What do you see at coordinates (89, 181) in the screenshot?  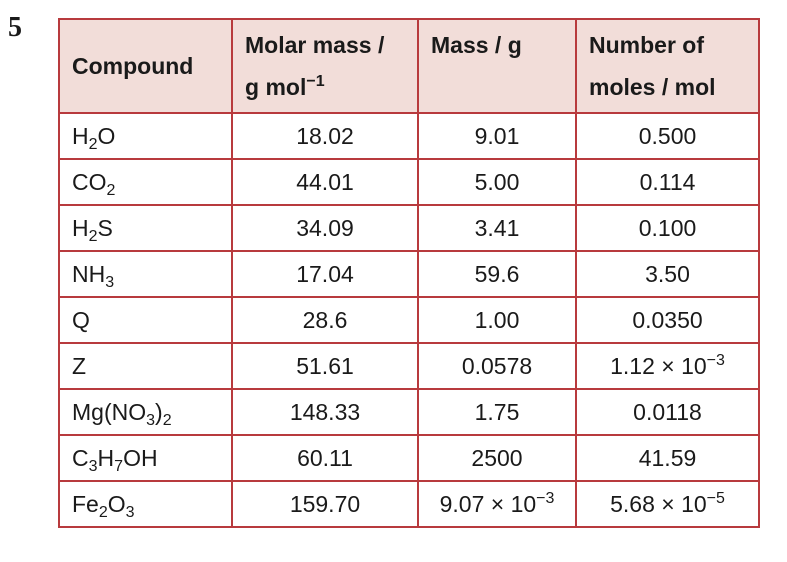 I see `formula-text: CO` at bounding box center [89, 181].